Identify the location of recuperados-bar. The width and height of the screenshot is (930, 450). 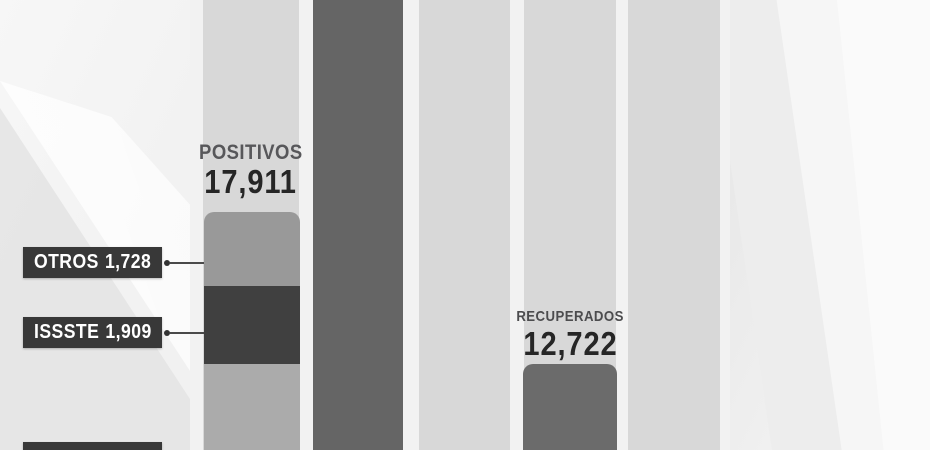
(570, 407).